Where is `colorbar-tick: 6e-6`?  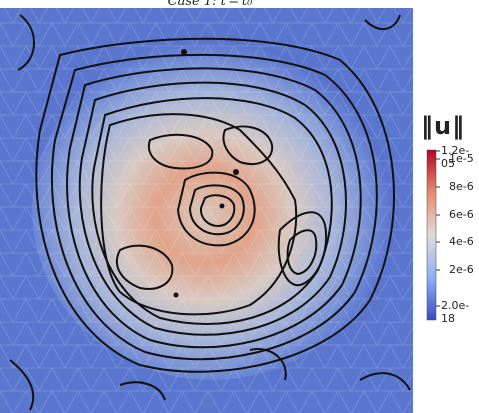 colorbar-tick: 6e-6 is located at coordinates (461, 214).